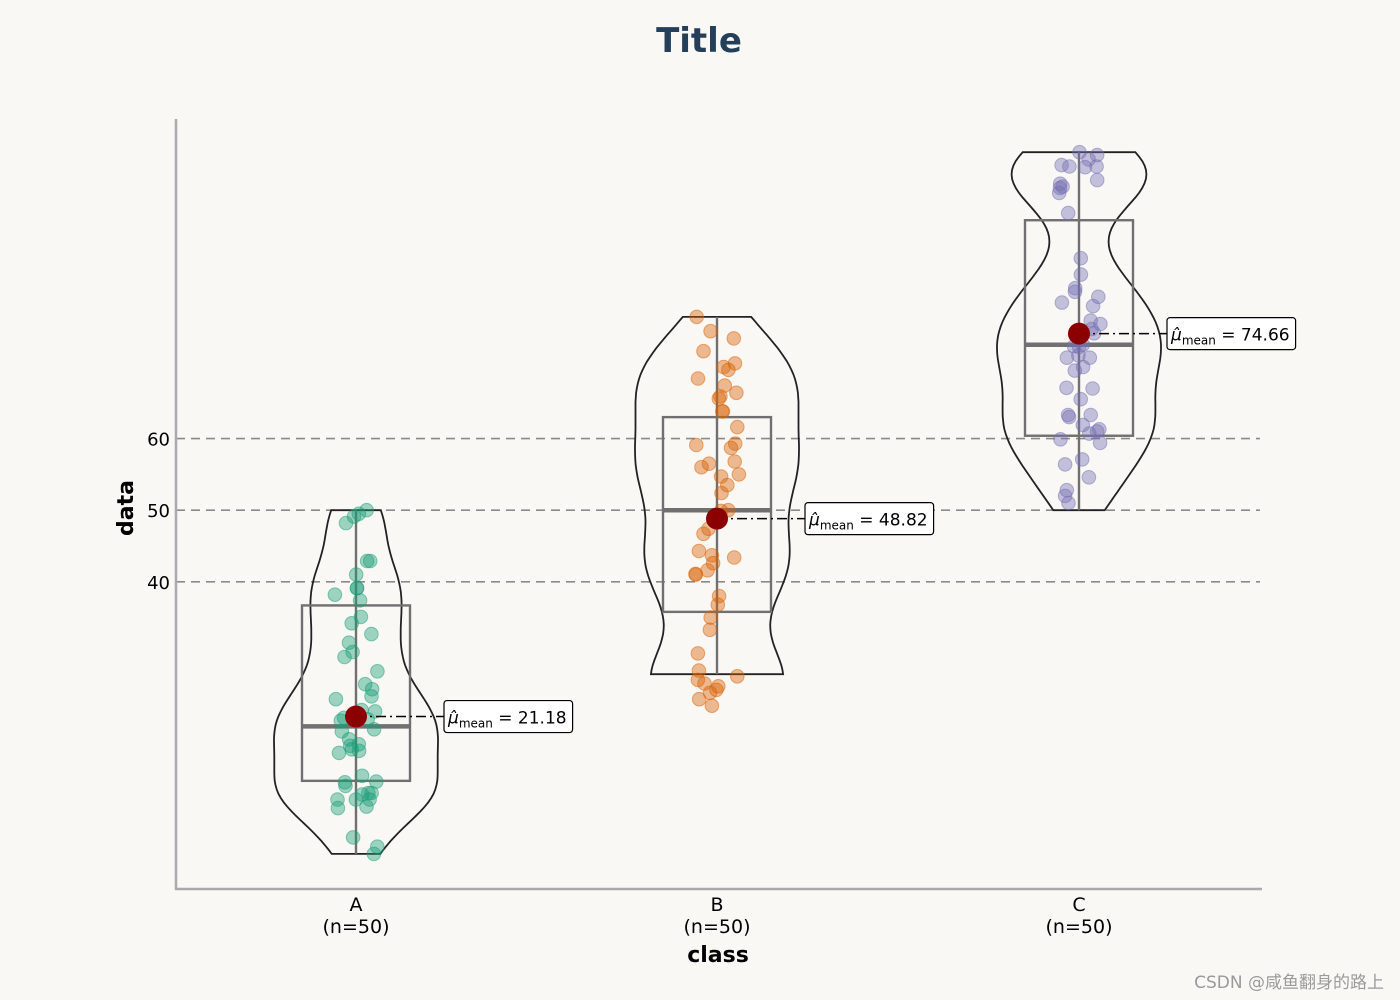 This screenshot has width=1400, height=1000. I want to click on category-group-b: μ̂mean = 48.82, so click(784, 511).